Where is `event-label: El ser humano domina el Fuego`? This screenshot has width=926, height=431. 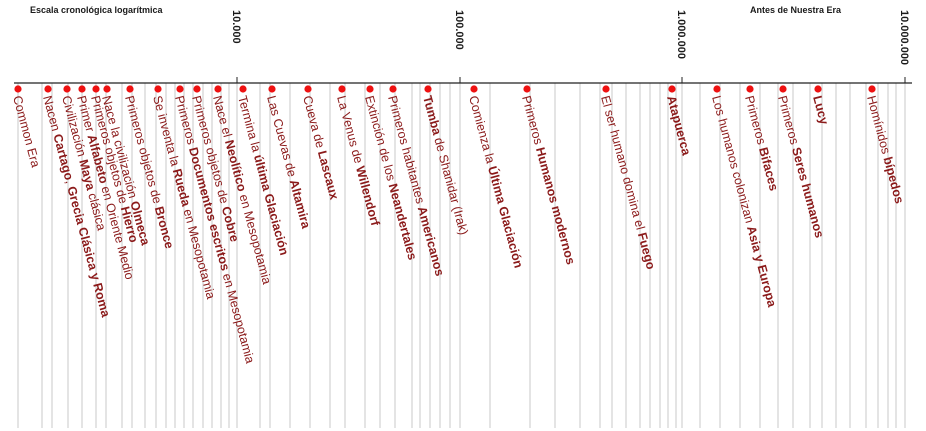 event-label: El ser humano domina el Fuego is located at coordinates (628, 182).